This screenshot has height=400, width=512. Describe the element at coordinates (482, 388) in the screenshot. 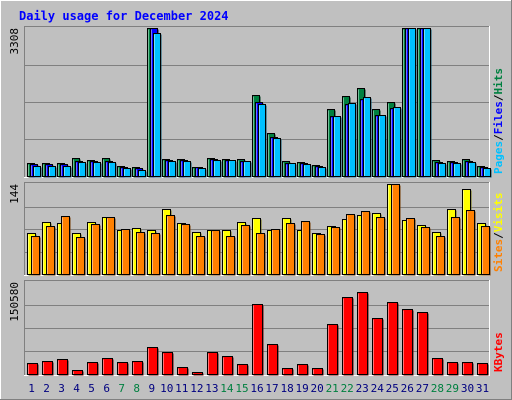

I see `day-label-31: 31` at that location.